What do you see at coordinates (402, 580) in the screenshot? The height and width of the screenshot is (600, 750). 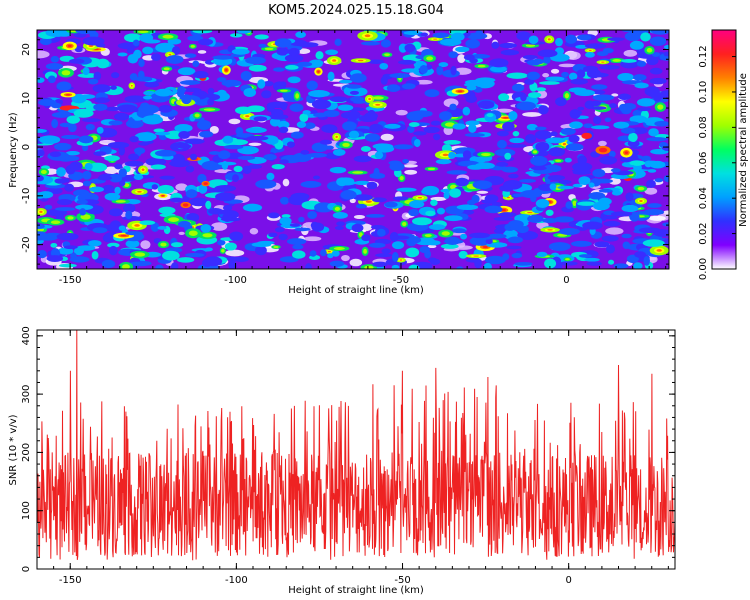 I see `x-tick-label: -50` at bounding box center [402, 580].